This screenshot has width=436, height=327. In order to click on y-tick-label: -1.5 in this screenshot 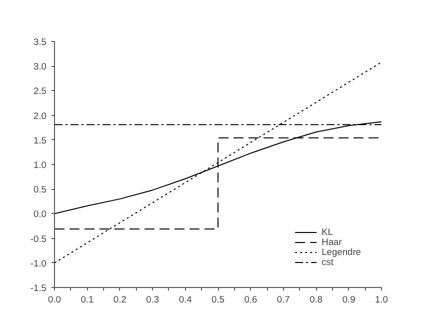, I will do `click(38, 288)`.